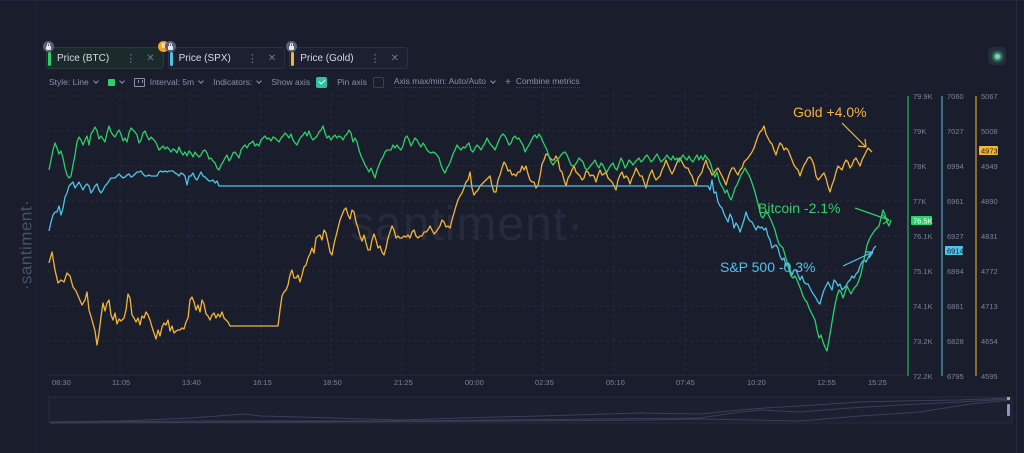 This screenshot has height=453, width=1024. I want to click on svg-text: 6914, so click(955, 251).